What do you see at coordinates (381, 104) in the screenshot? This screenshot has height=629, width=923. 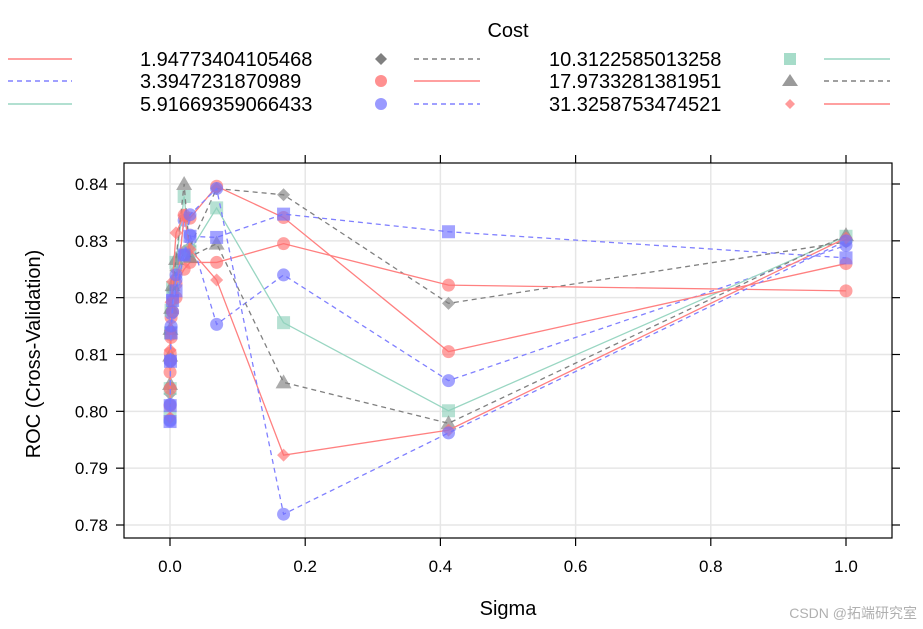 I see `legend-circle-blue-icon` at bounding box center [381, 104].